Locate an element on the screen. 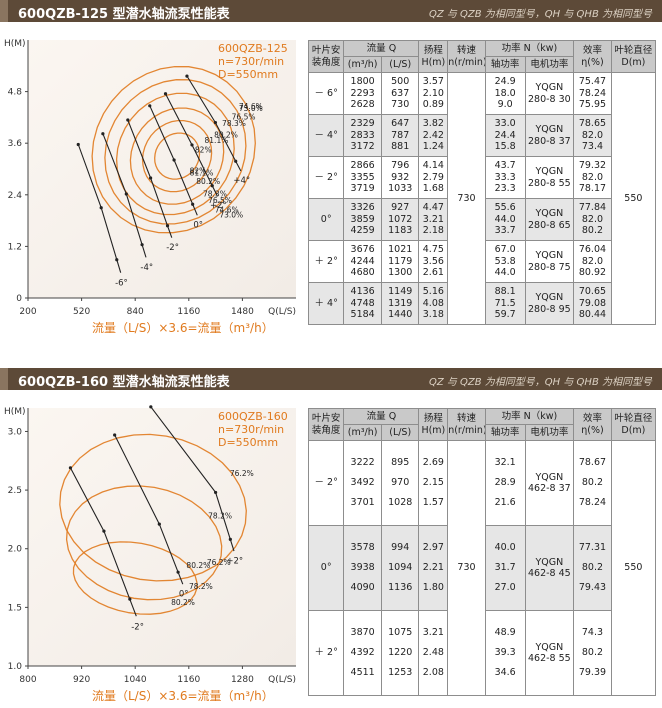 The image size is (662, 708). efficiency-cell-value: 76.04 is located at coordinates (592, 250).